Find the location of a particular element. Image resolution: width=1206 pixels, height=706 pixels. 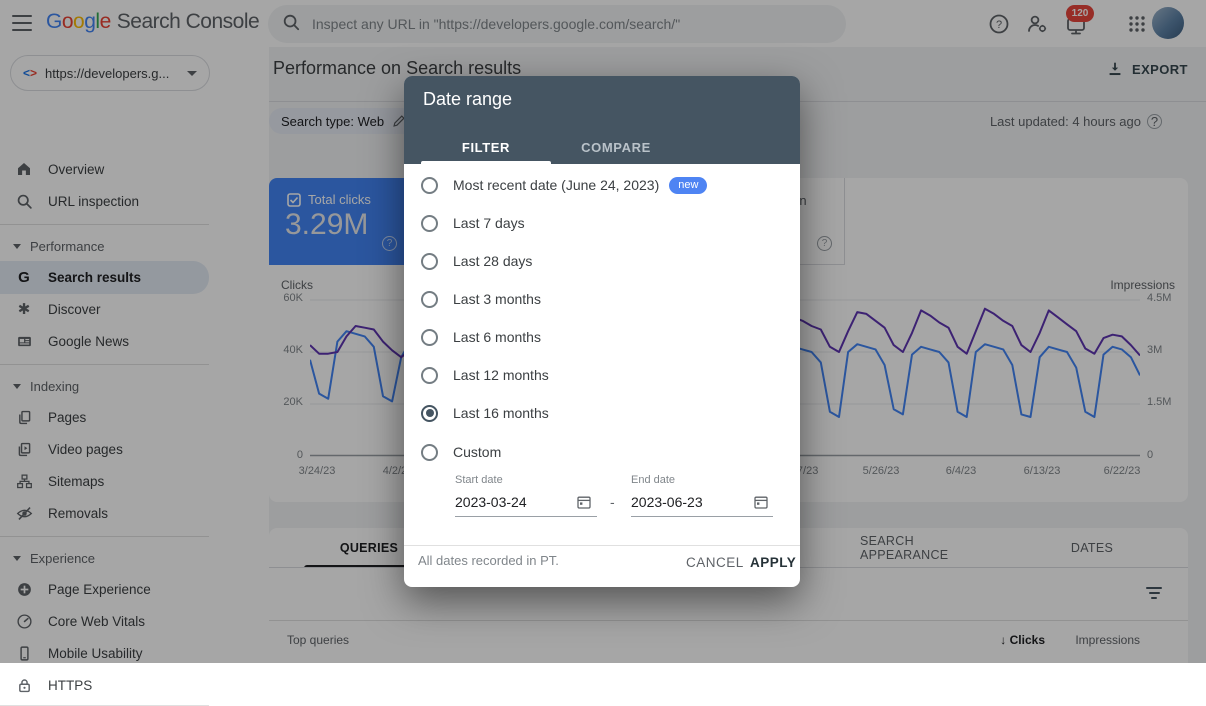

y-tick: 3M is located at coordinates (1155, 350).